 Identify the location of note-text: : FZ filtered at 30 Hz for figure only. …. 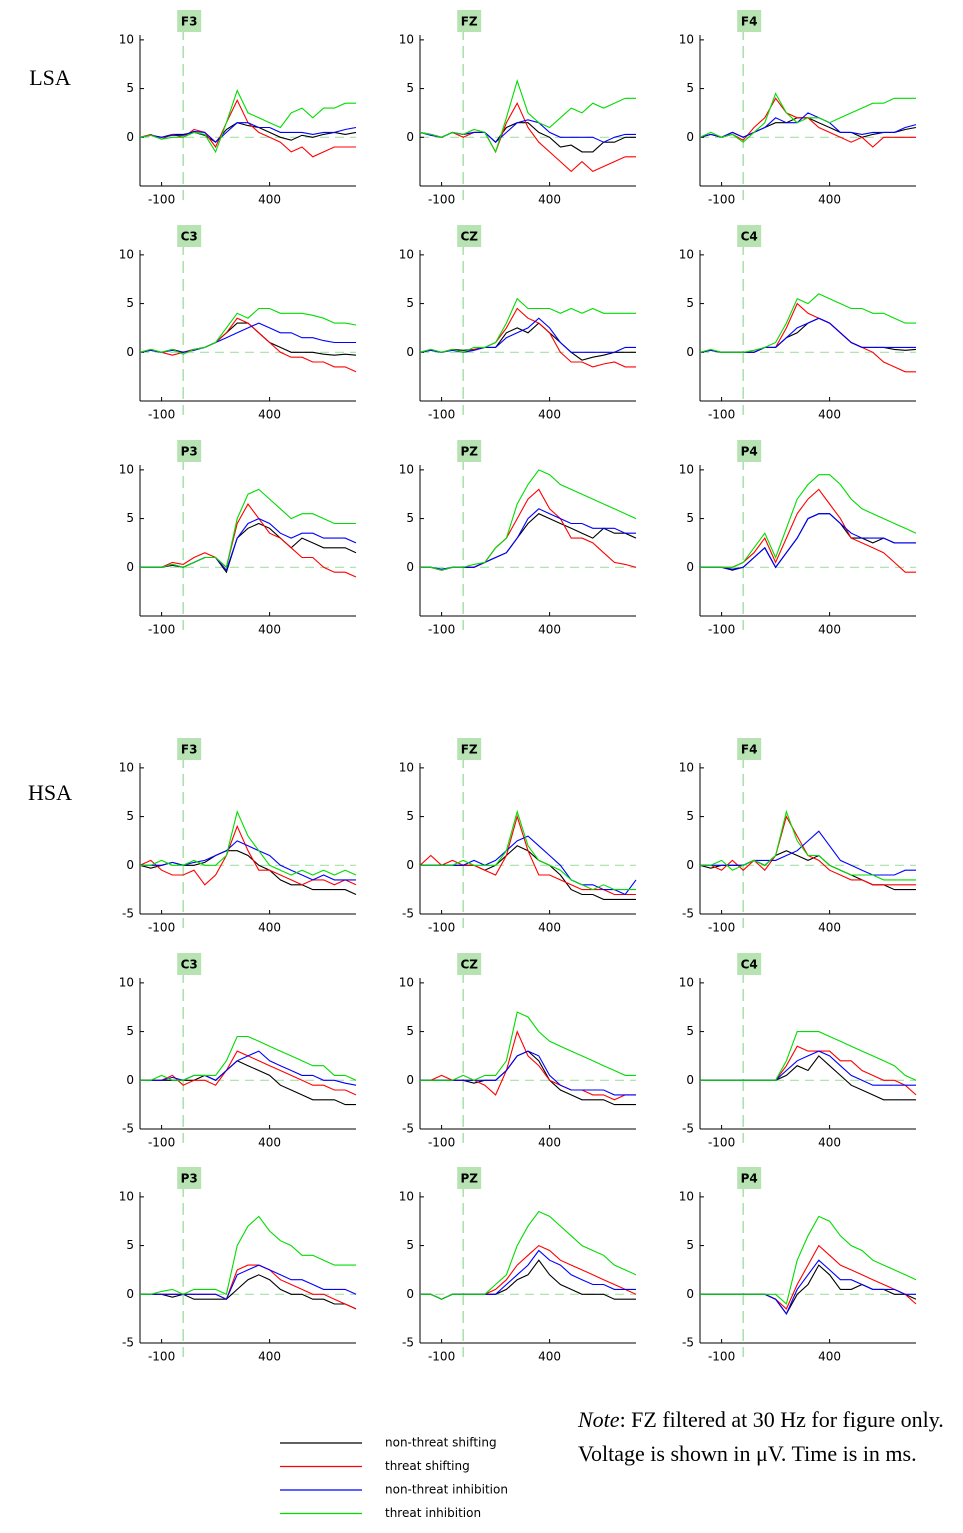
(761, 1436).